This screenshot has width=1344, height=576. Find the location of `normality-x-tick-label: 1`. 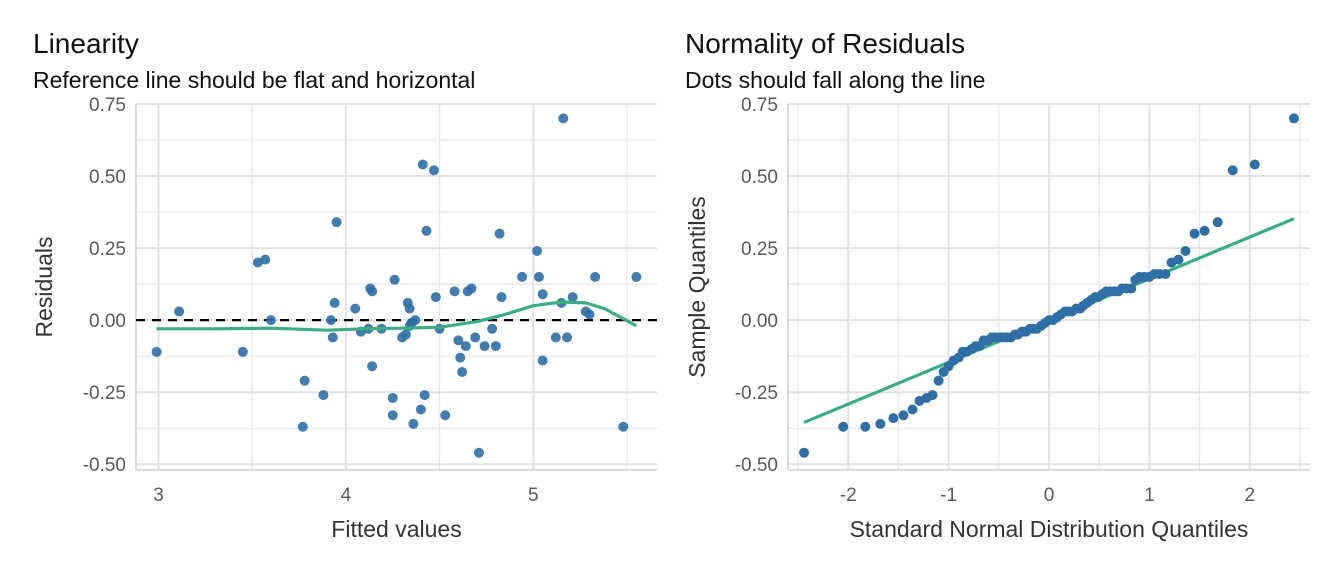

normality-x-tick-label: 1 is located at coordinates (1149, 495).